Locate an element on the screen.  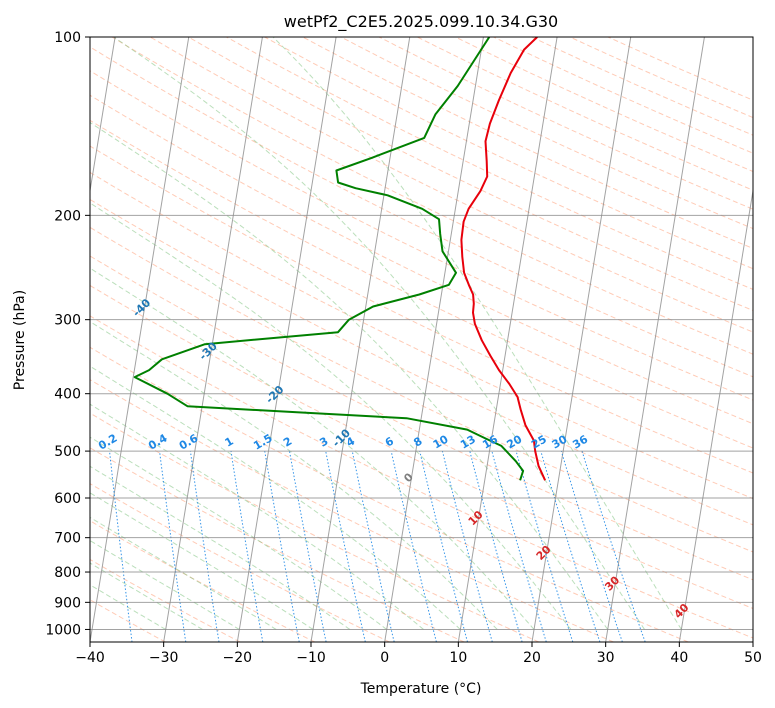
temperature-line is located at coordinates (503, 259).